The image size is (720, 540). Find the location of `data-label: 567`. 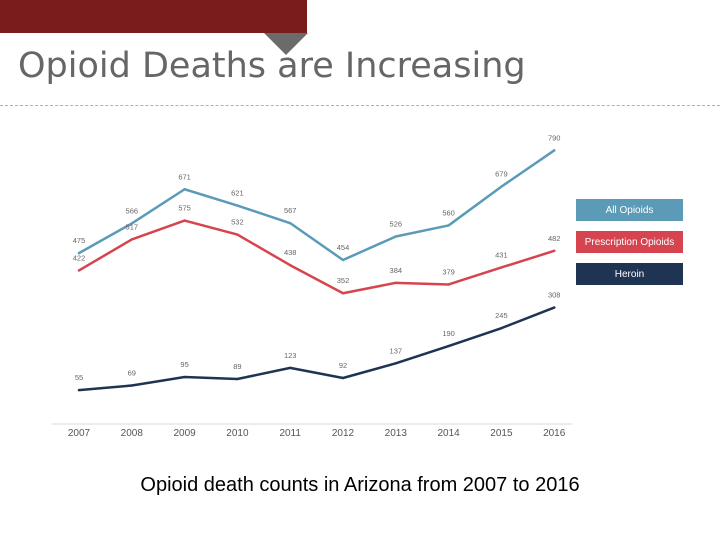

data-label: 567 is located at coordinates (290, 210).